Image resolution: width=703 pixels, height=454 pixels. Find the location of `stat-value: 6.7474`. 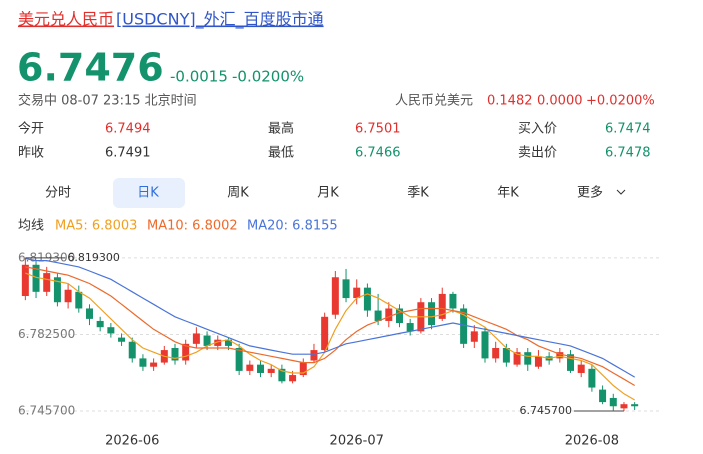

stat-value: 6.7474 is located at coordinates (628, 129).